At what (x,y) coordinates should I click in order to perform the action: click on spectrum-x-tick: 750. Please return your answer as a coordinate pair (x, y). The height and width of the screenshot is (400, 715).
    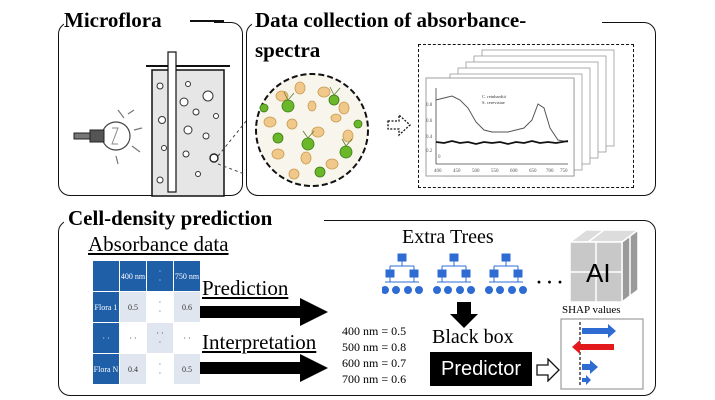
    Looking at the image, I should click on (564, 171).